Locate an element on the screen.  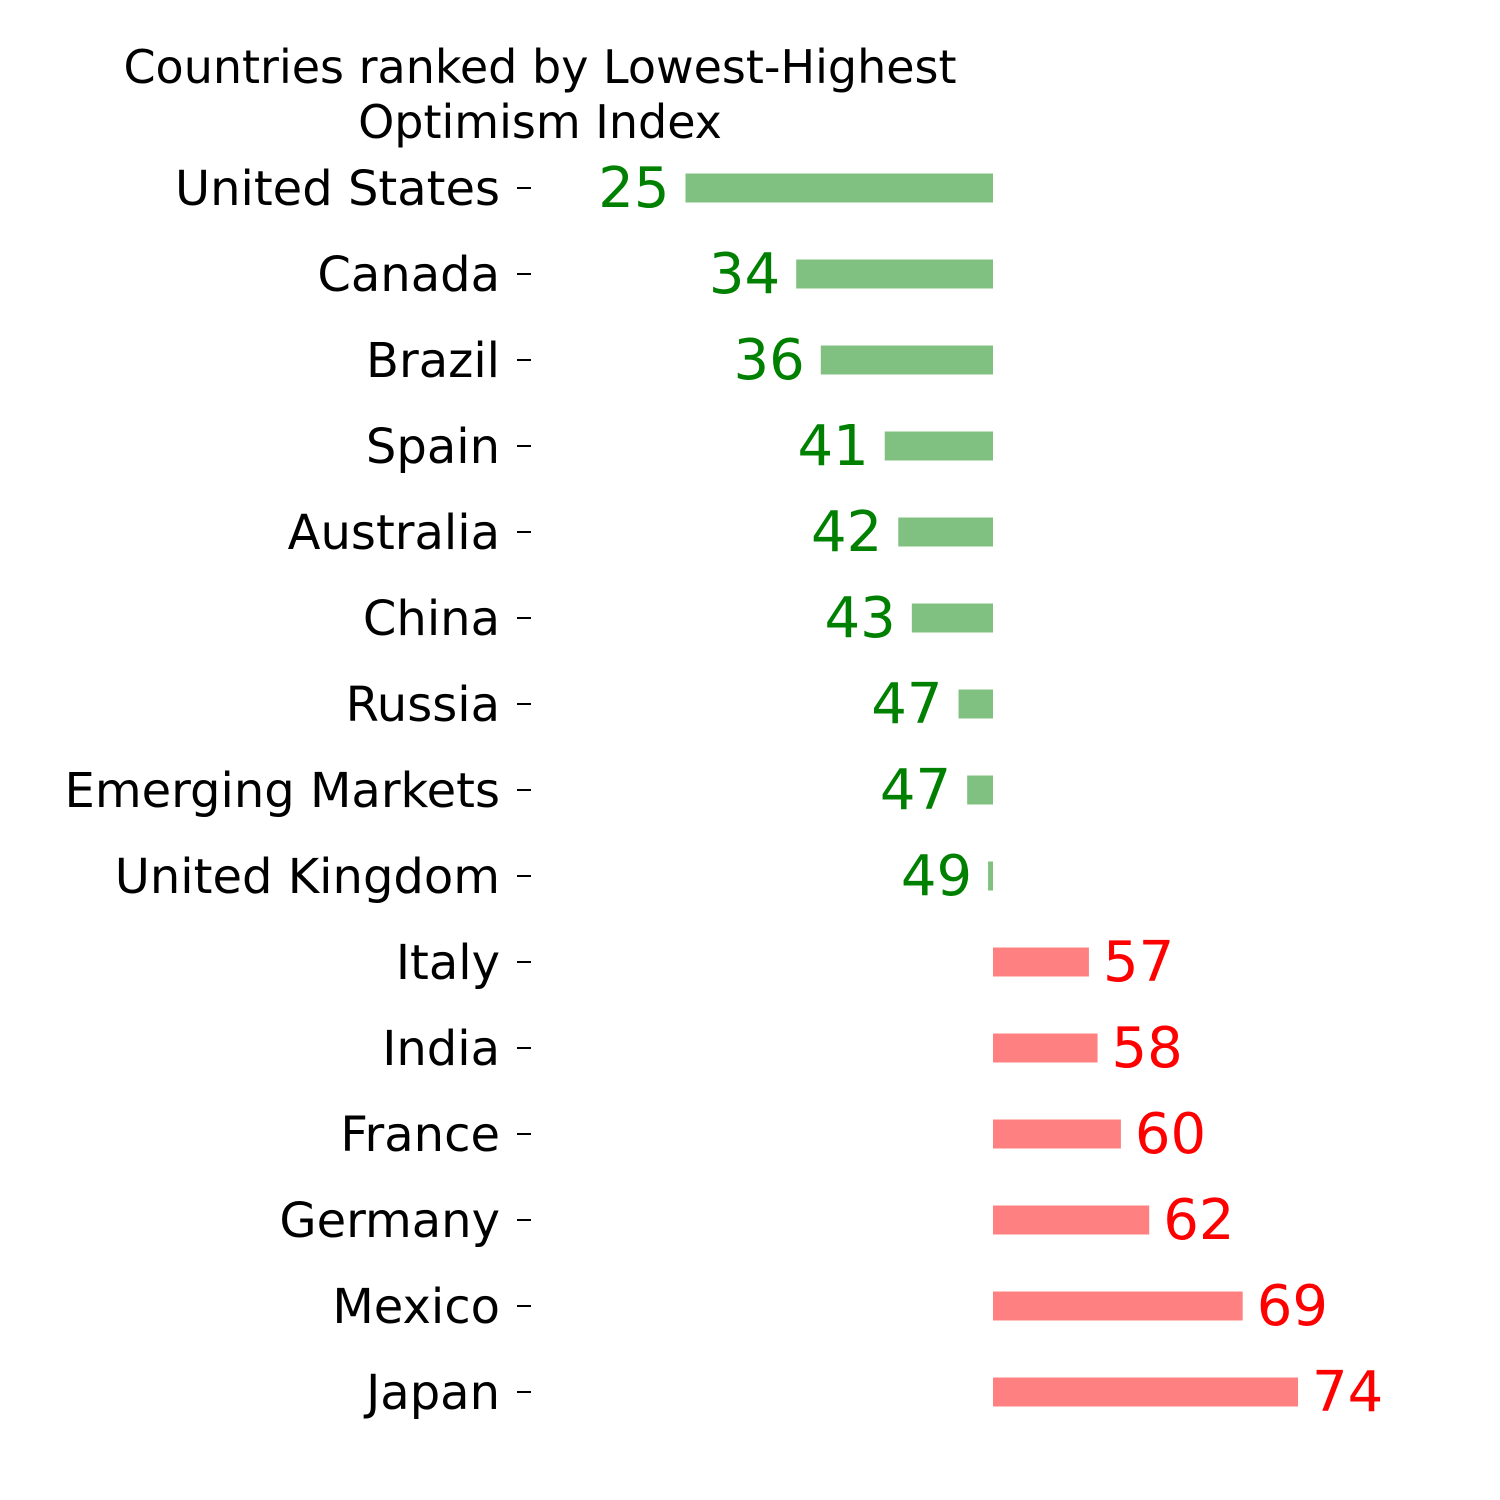
bar-germany is located at coordinates (1071, 1220).